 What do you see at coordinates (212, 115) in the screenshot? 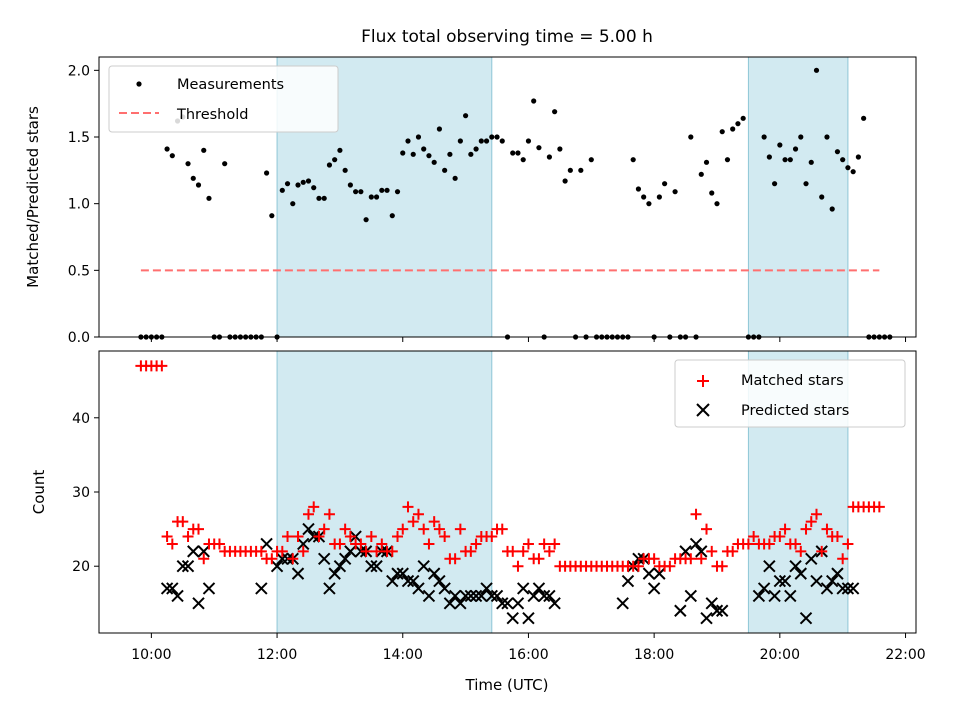
I see `legend-label-threshold: Threshold` at bounding box center [212, 115].